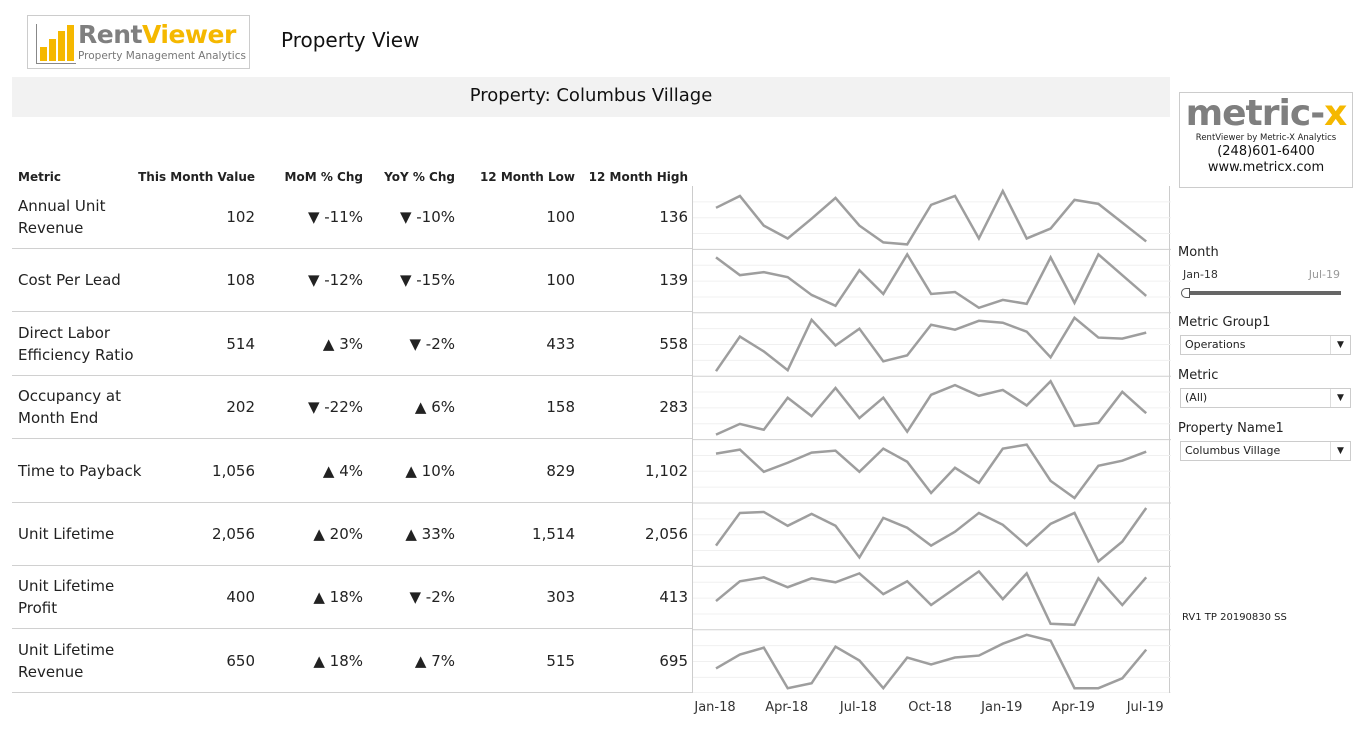 This screenshot has height=730, width=1365. I want to click on yoy-cell: ▼ -10%, so click(427, 217).